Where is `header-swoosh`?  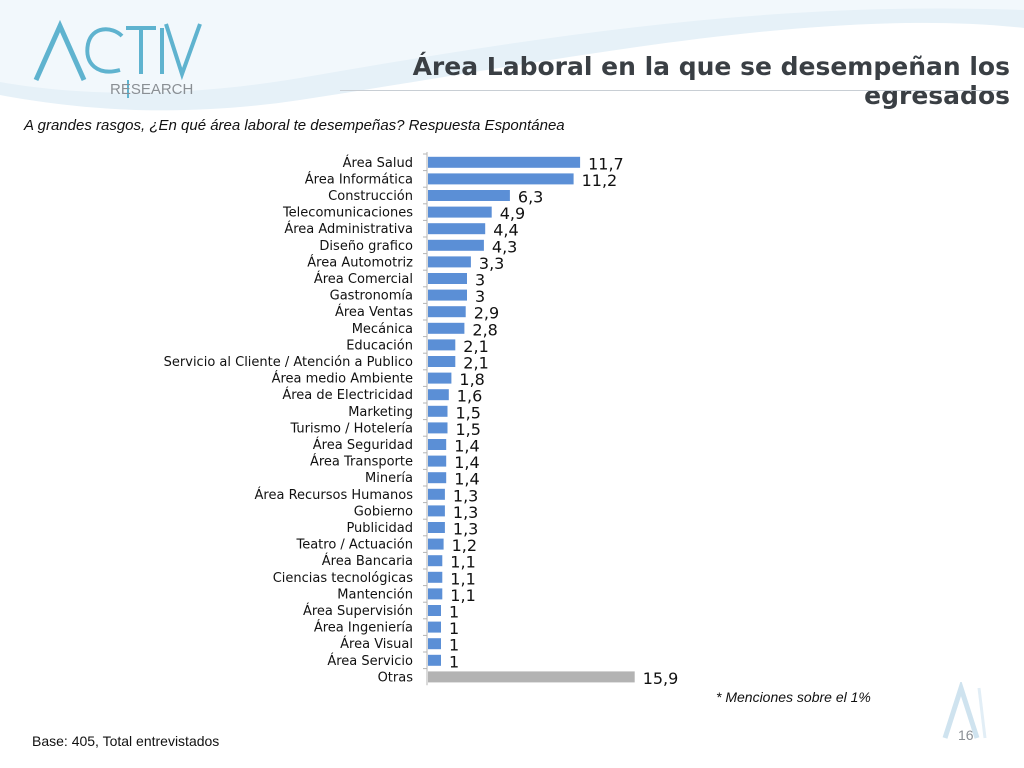 header-swoosh is located at coordinates (512, 55).